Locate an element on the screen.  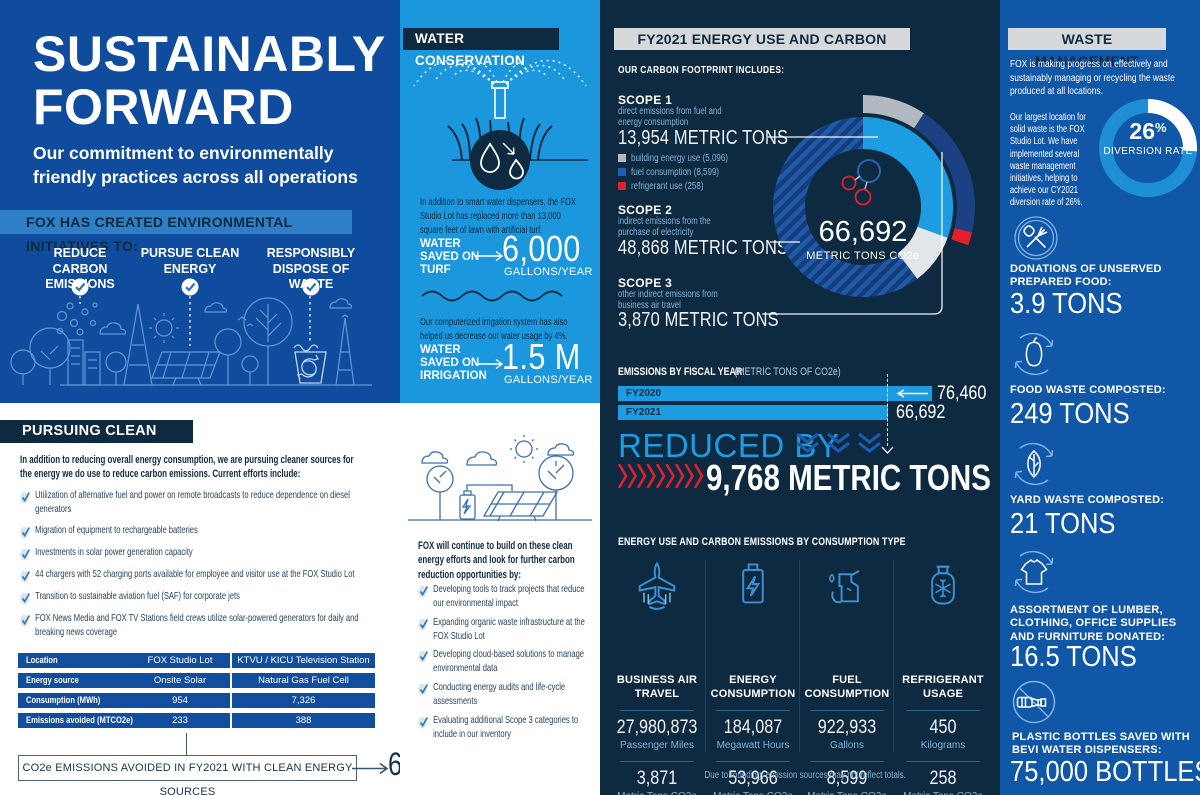
environment-illustration is located at coordinates (191, 341).